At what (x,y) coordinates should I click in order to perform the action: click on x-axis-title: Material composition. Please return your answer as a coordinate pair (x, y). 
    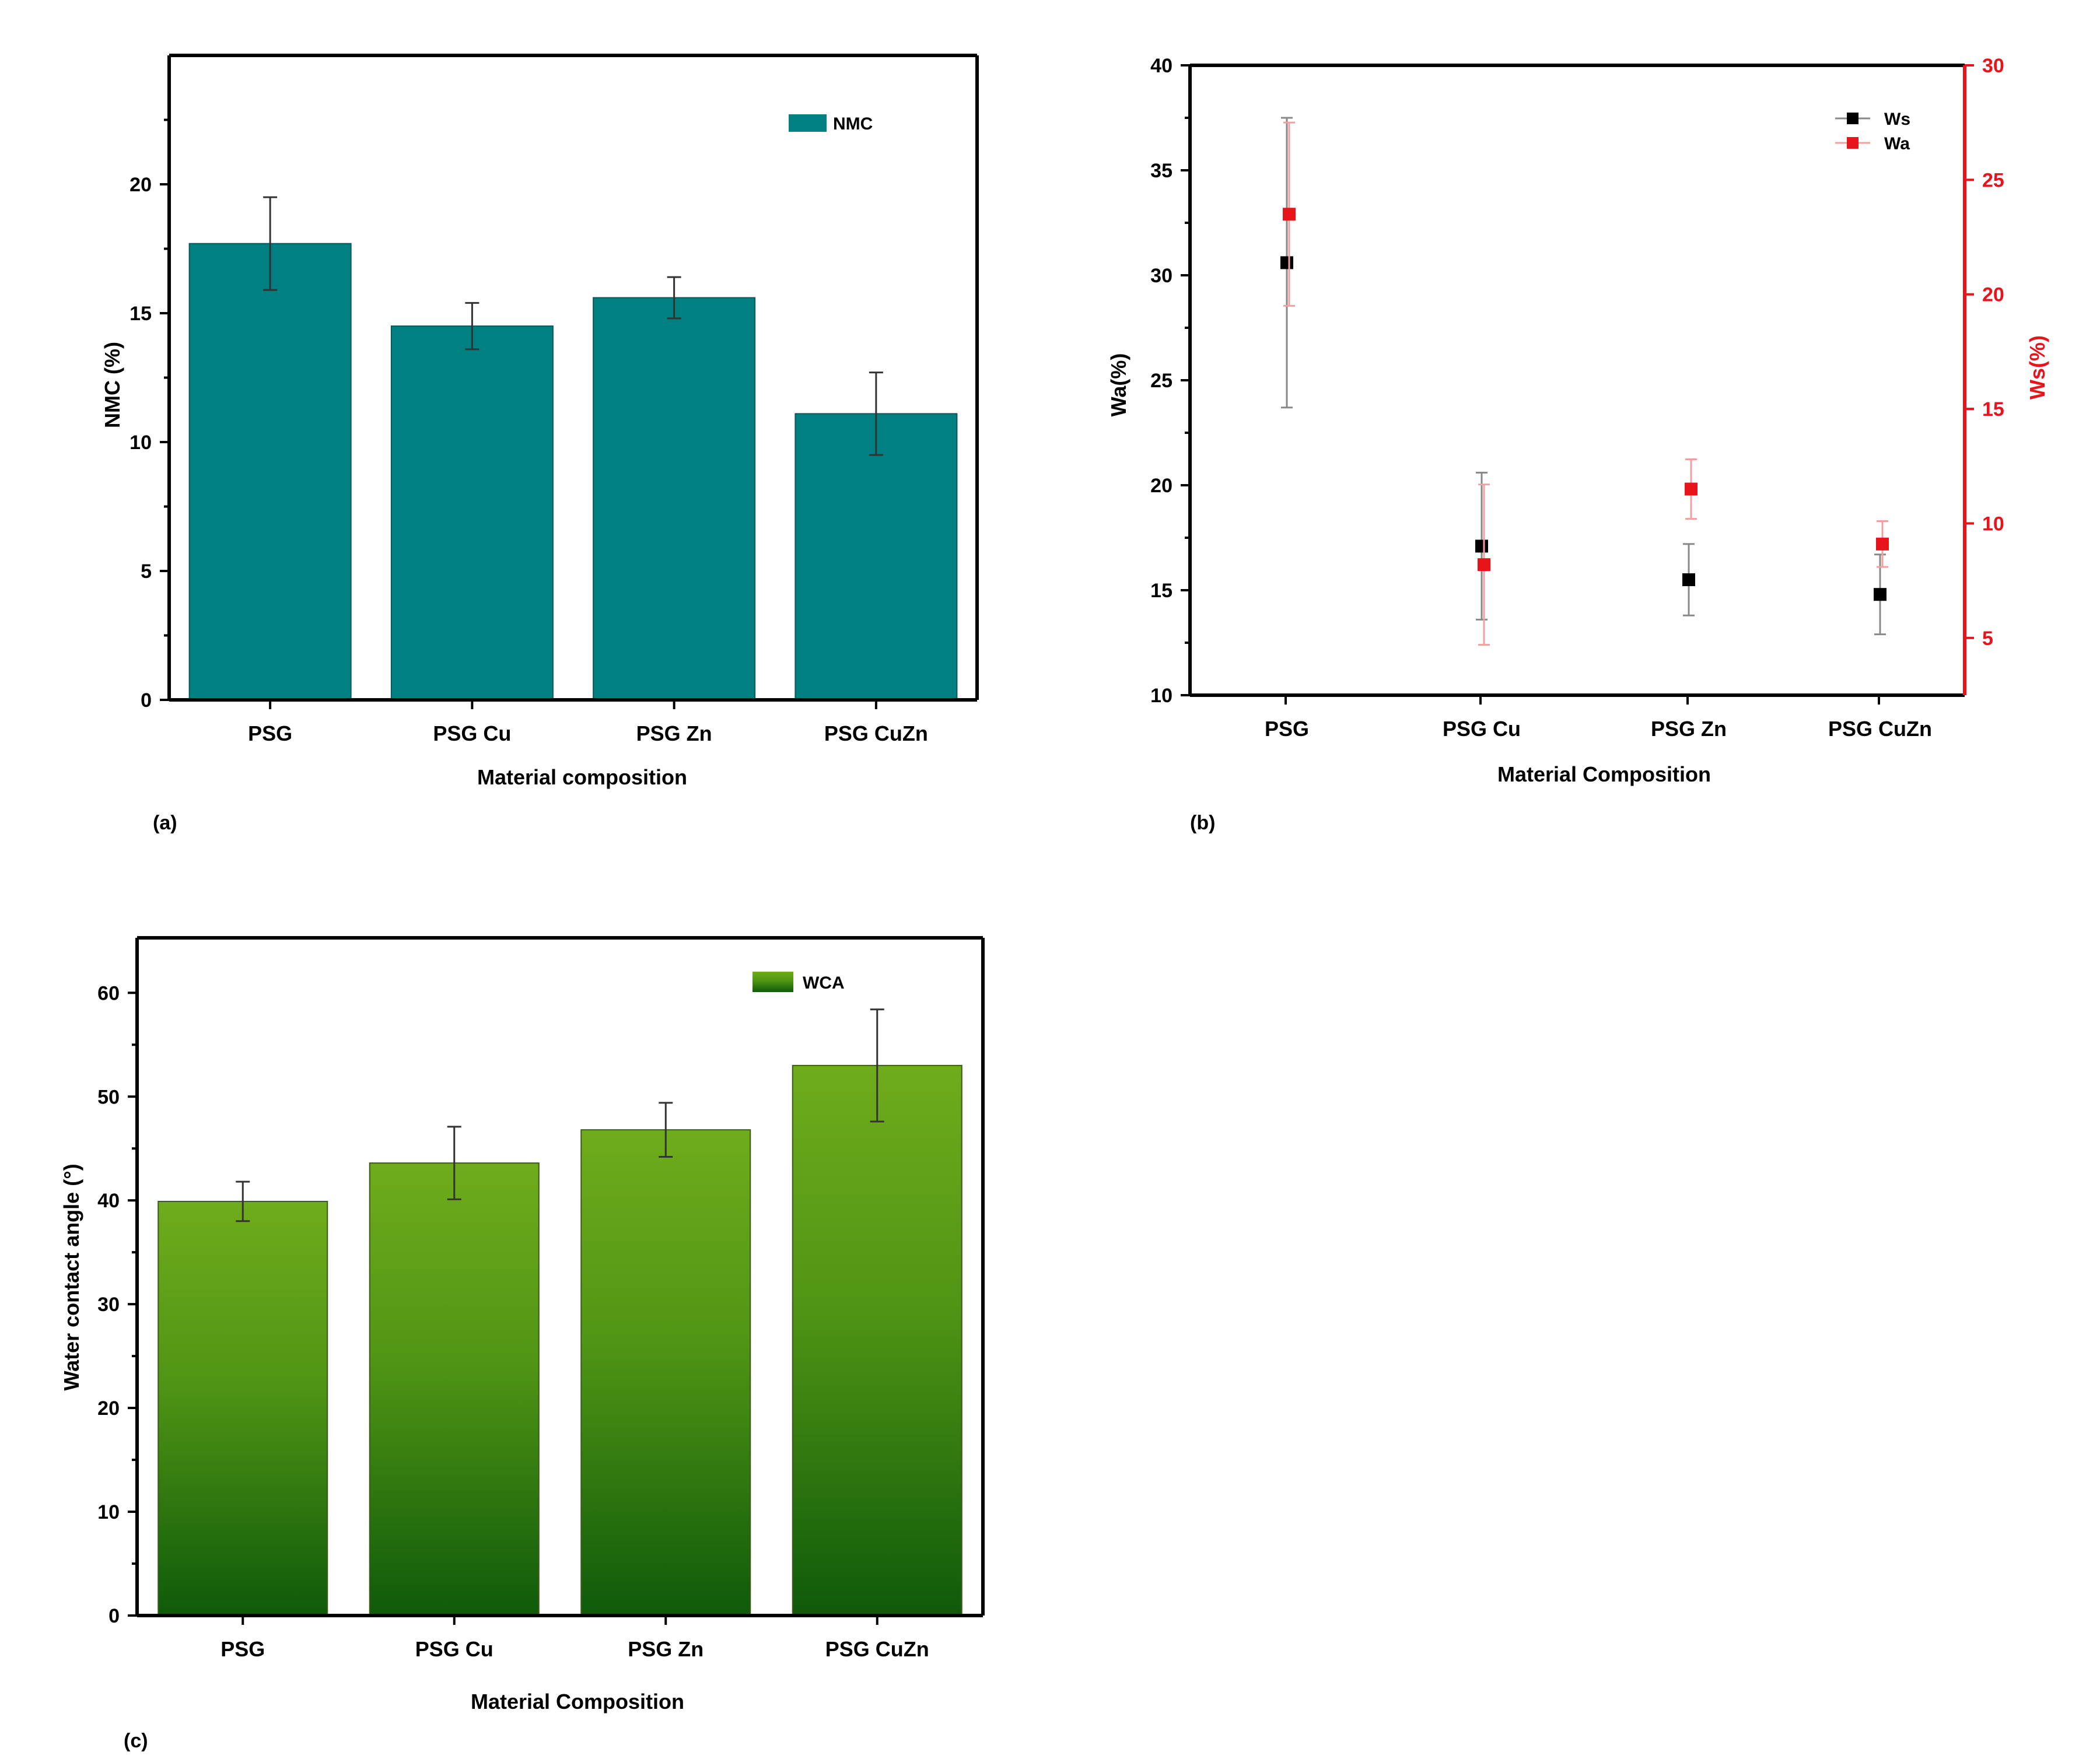
    Looking at the image, I should click on (582, 777).